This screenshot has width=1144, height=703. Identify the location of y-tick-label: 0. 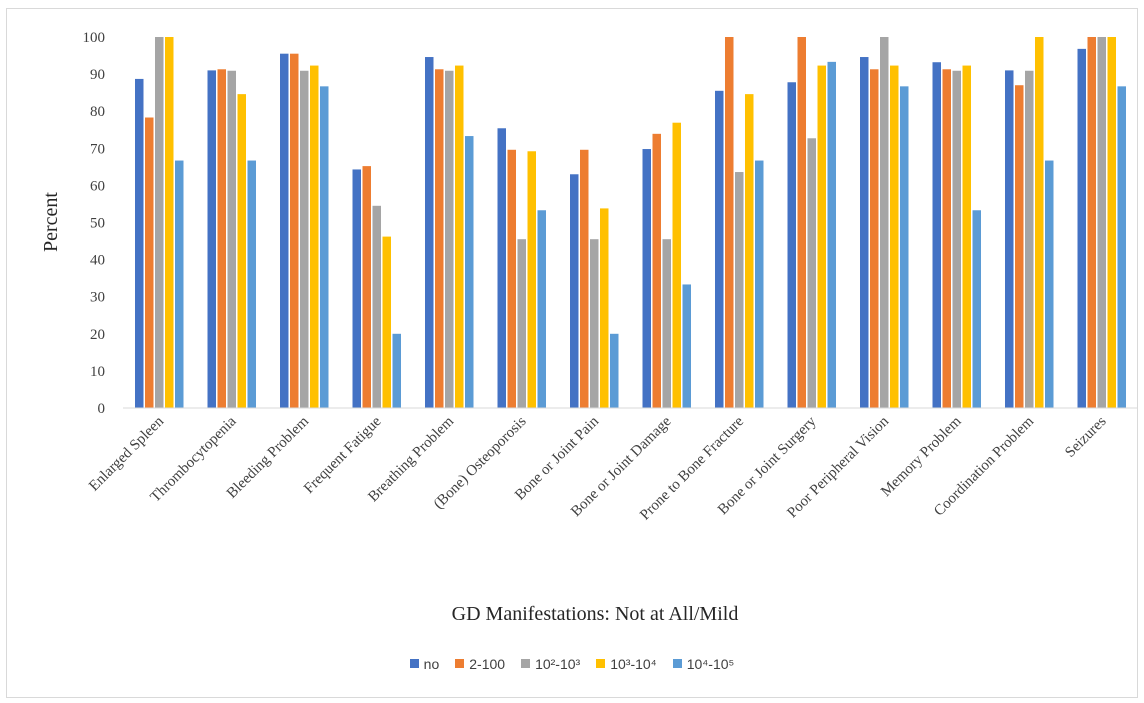
(102, 409).